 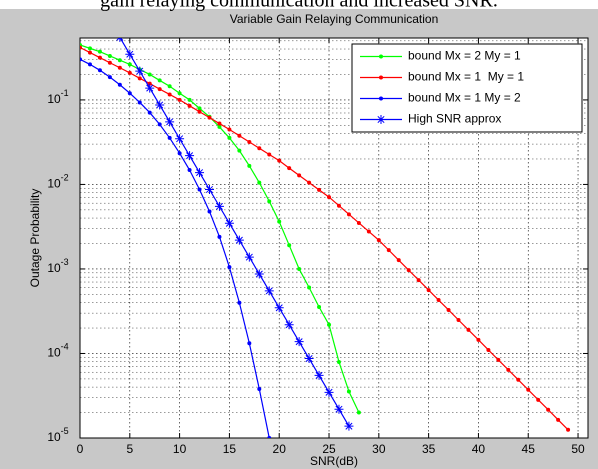 What do you see at coordinates (80, 449) in the screenshot?
I see `x-tick-label: 0` at bounding box center [80, 449].